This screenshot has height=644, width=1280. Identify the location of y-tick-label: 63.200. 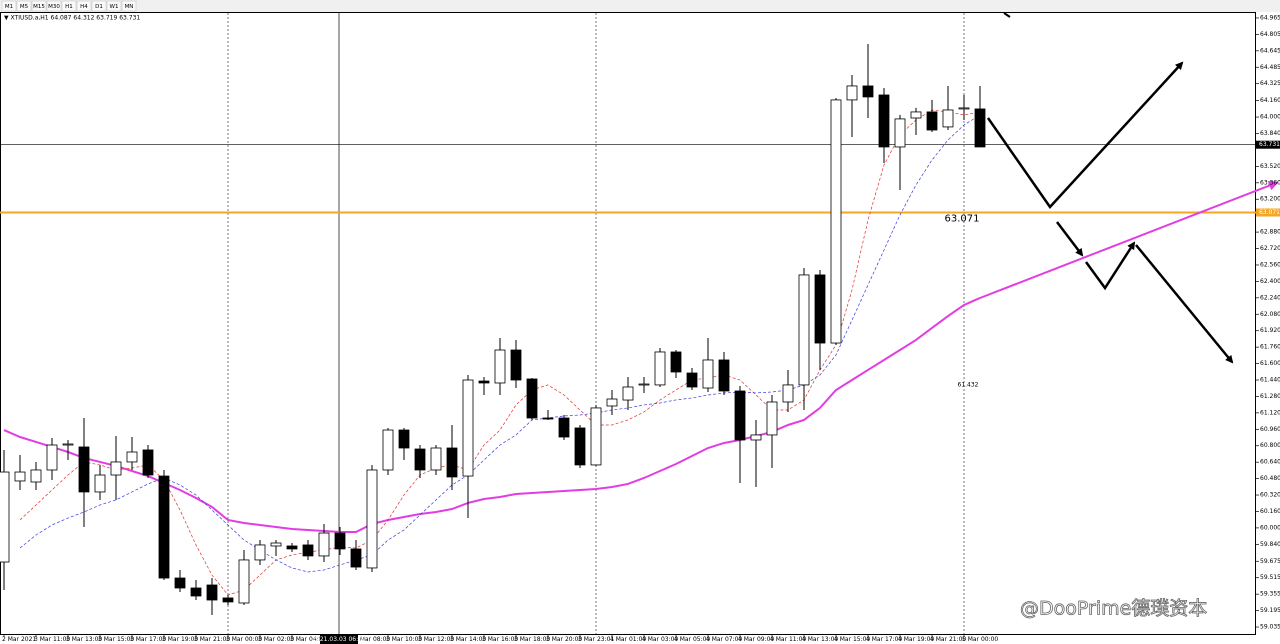
(1270, 199).